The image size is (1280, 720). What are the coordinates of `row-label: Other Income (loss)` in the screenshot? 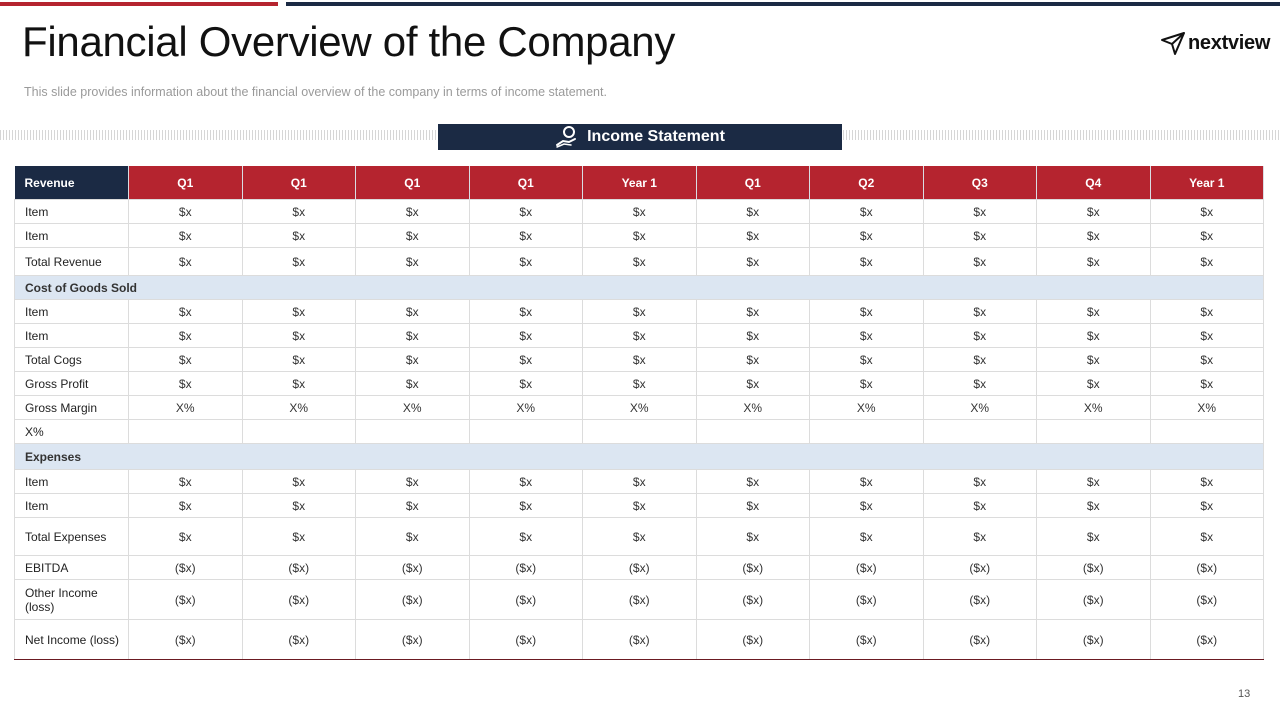 It's located at (71, 599).